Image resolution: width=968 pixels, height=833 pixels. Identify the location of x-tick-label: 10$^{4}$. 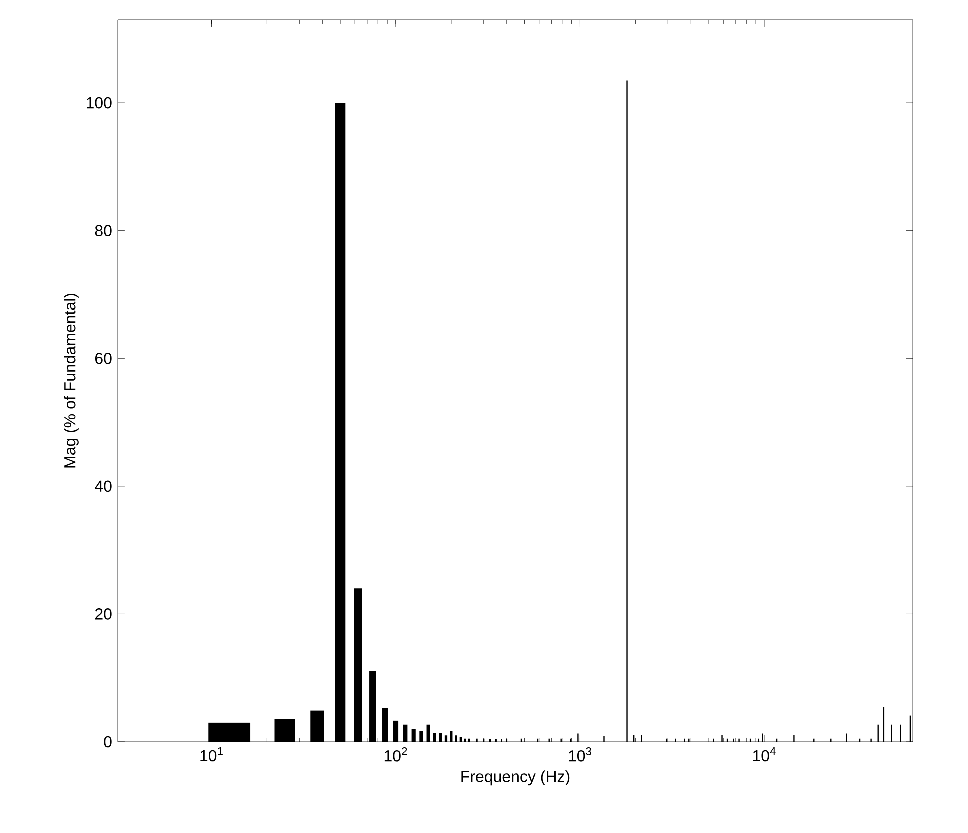
(764, 755).